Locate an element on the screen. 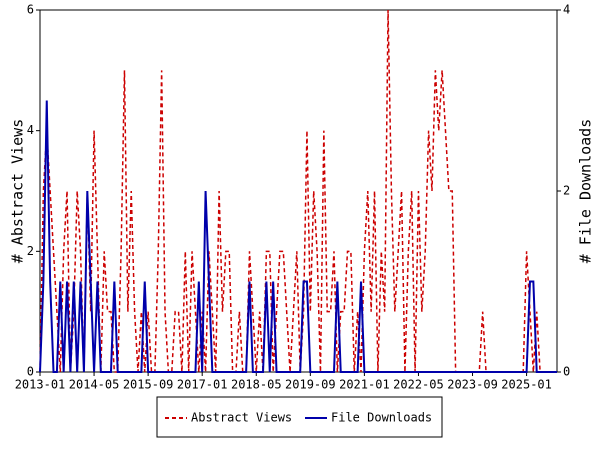 The width and height of the screenshot is (600, 454). y2-tick-label: 2 is located at coordinates (566, 191).